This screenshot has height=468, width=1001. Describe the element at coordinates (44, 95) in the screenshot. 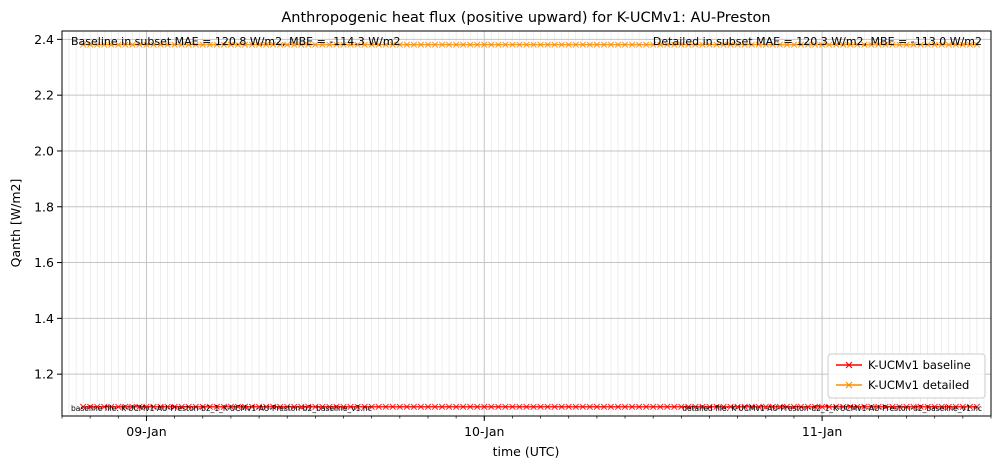

I see `y-tick-label: 2.2` at that location.